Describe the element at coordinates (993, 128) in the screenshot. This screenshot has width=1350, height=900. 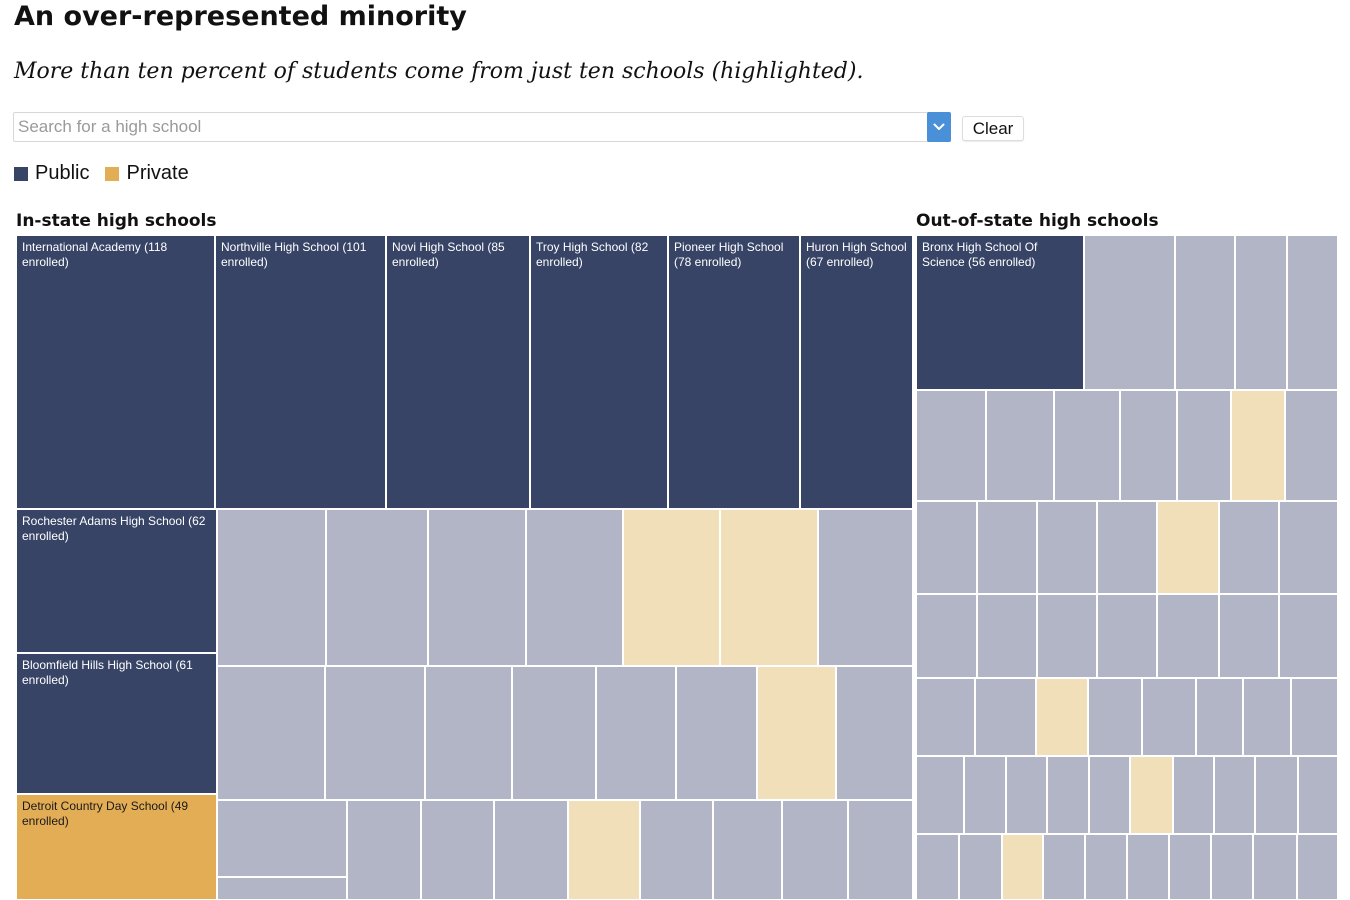
I see `clear-button: Clear` at that location.